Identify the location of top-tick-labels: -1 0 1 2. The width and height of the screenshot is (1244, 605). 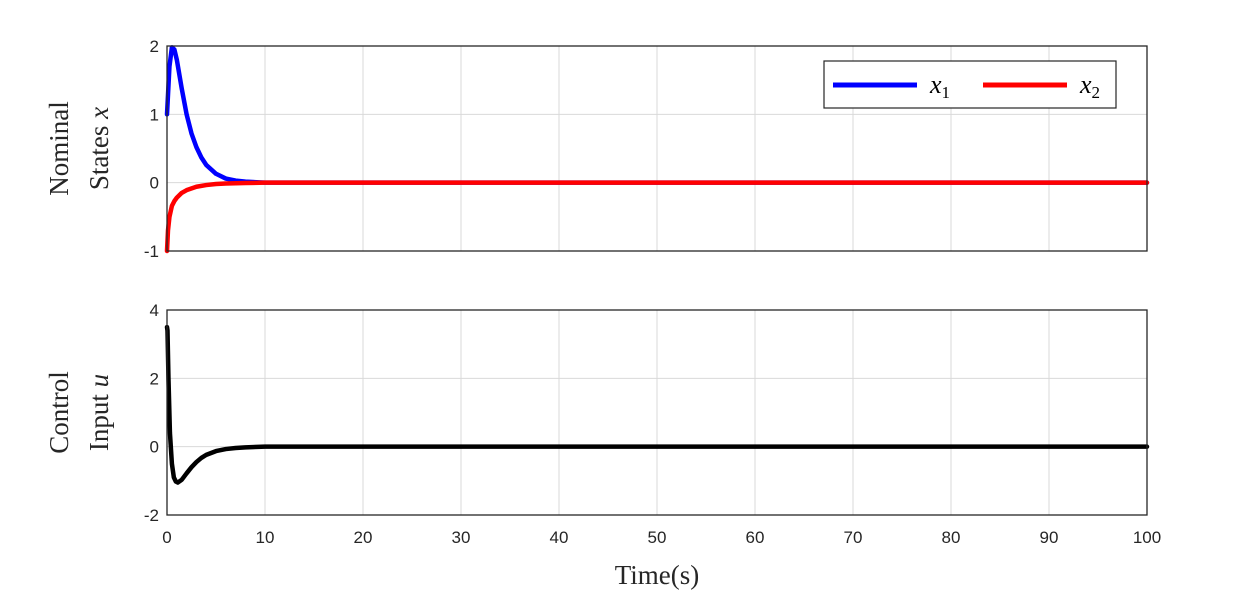
(151, 149).